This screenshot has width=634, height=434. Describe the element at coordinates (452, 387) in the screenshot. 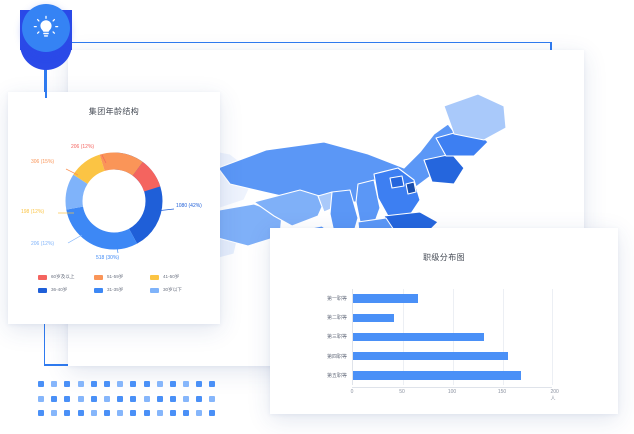

I see `x-axis-line` at that location.